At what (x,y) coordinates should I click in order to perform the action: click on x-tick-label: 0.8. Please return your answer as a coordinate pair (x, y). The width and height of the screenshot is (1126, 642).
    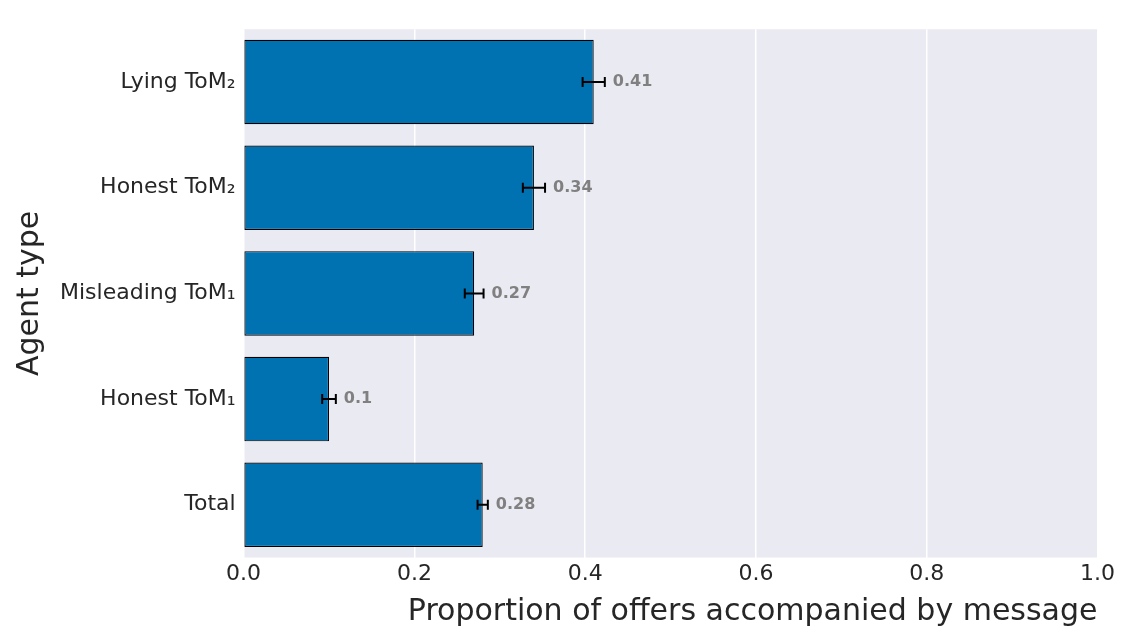
    Looking at the image, I should click on (927, 572).